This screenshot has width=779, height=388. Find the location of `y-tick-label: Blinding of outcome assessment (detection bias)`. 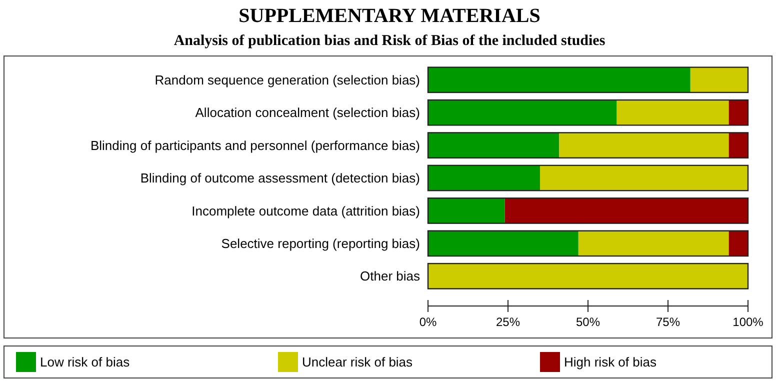

y-tick-label: Blinding of outcome assessment (detection bias) is located at coordinates (280, 178).